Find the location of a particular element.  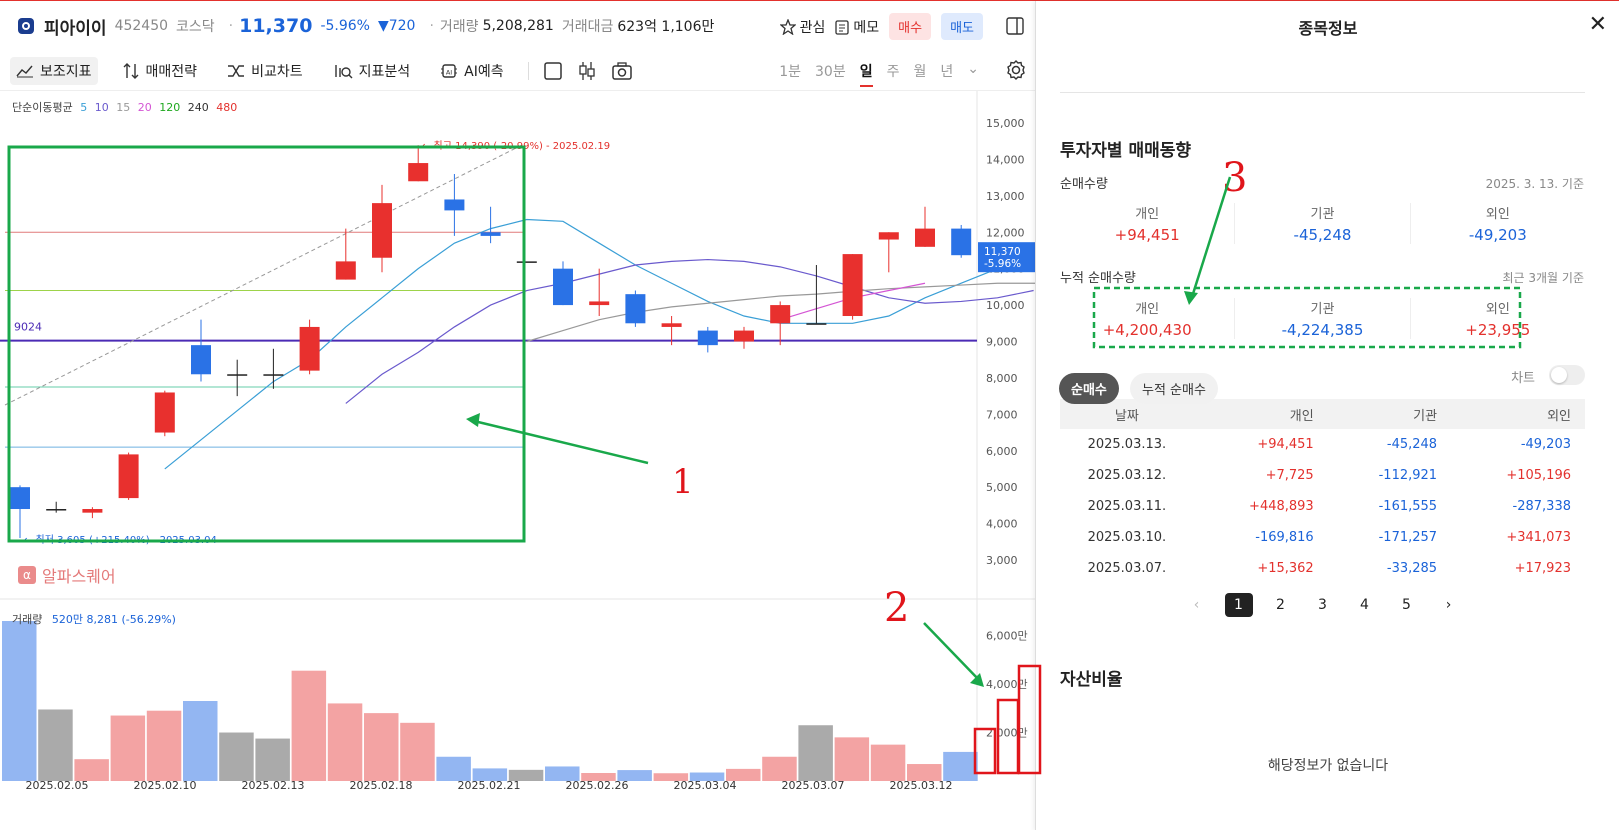

row-foreign: -49,203 is located at coordinates (1545, 444).